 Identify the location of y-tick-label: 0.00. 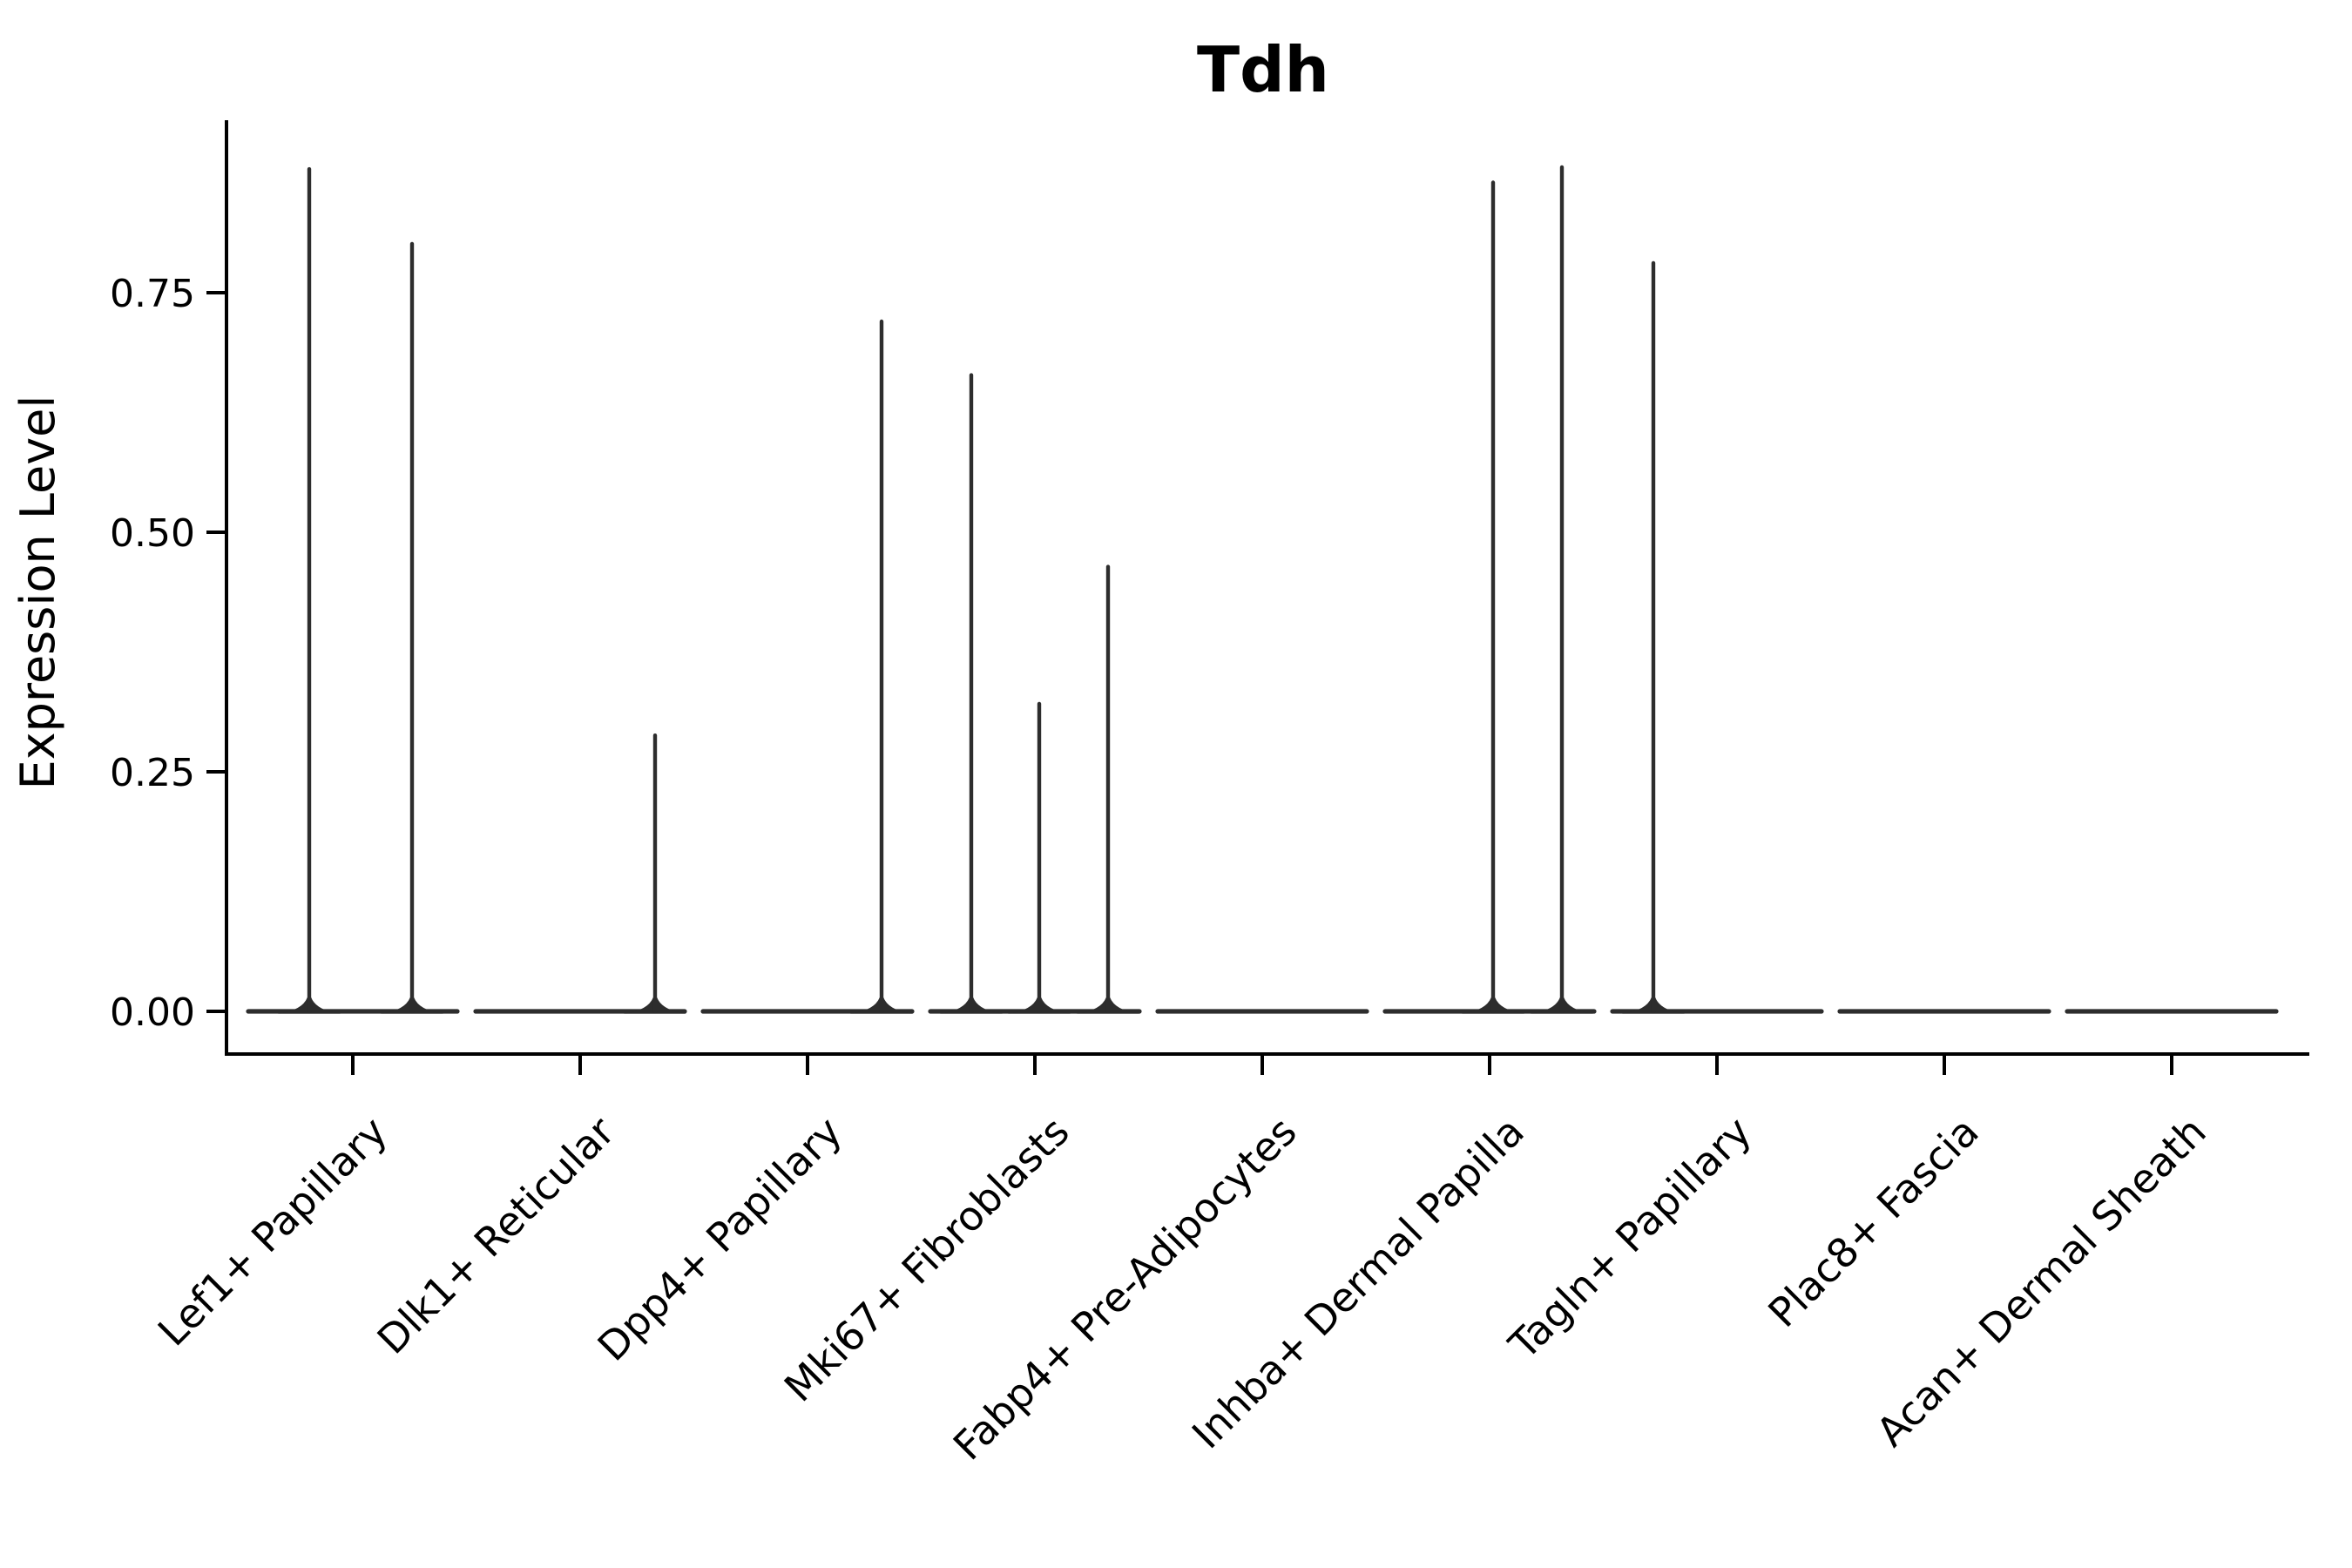
(152, 1013).